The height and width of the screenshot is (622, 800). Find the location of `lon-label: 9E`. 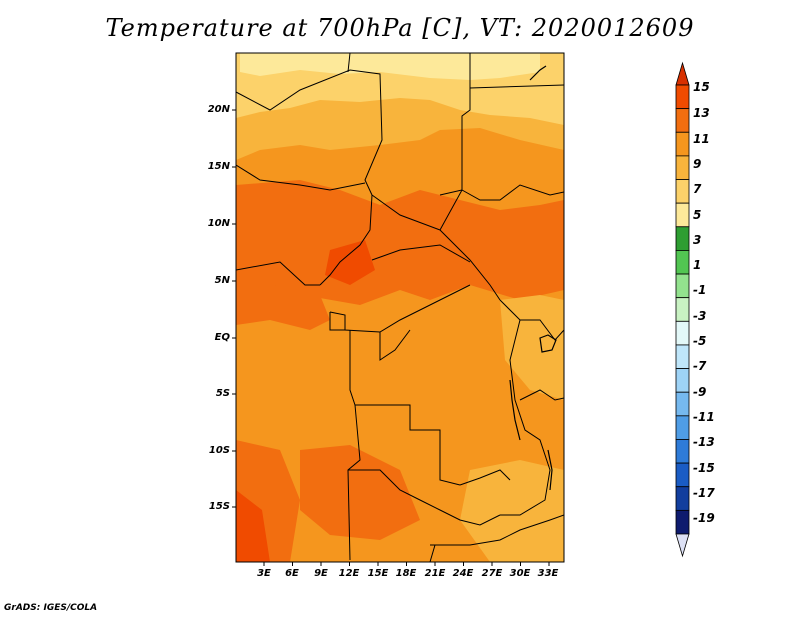

lon-label: 9E is located at coordinates (321, 573).